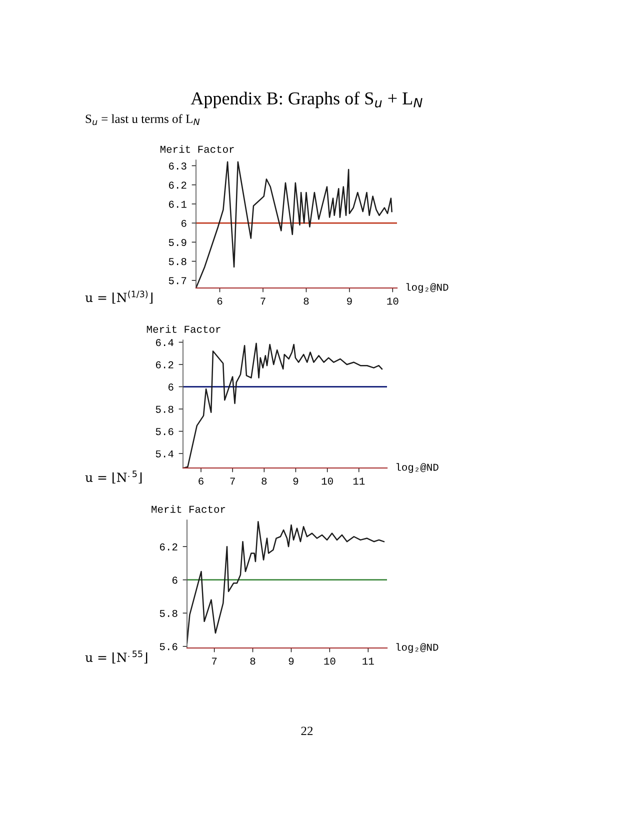 Image resolution: width=637 pixels, height=825 pixels. I want to click on text: u = ⌊N$^{(1/3)}$⌋, so click(118, 297).